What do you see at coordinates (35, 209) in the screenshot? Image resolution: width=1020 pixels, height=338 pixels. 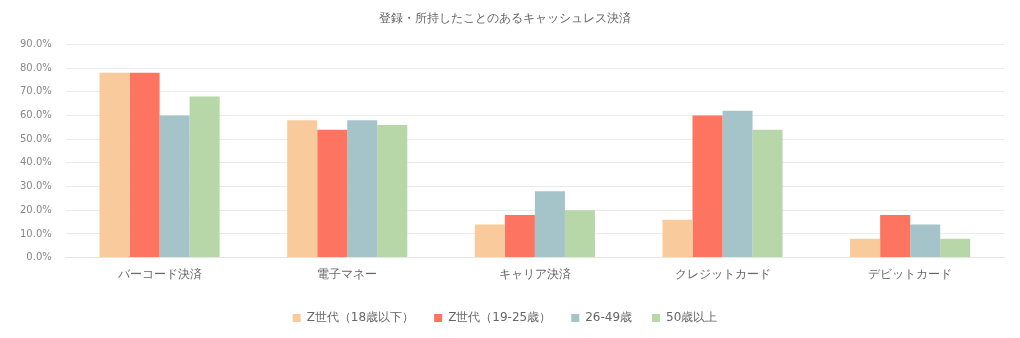 I see `y-tick-label: 20.0%` at bounding box center [35, 209].